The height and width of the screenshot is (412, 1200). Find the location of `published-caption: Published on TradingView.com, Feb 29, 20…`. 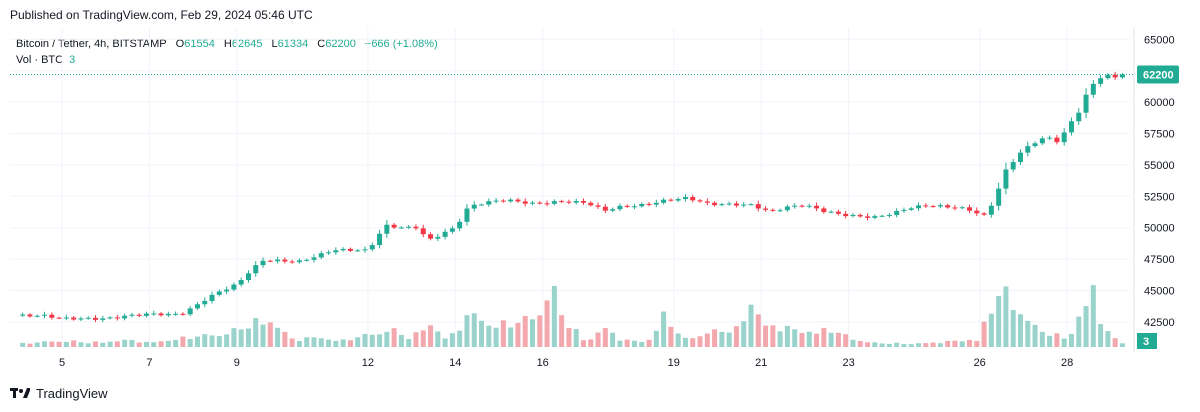

published-caption: Published on TradingView.com, Feb 29, 20… is located at coordinates (161, 15).